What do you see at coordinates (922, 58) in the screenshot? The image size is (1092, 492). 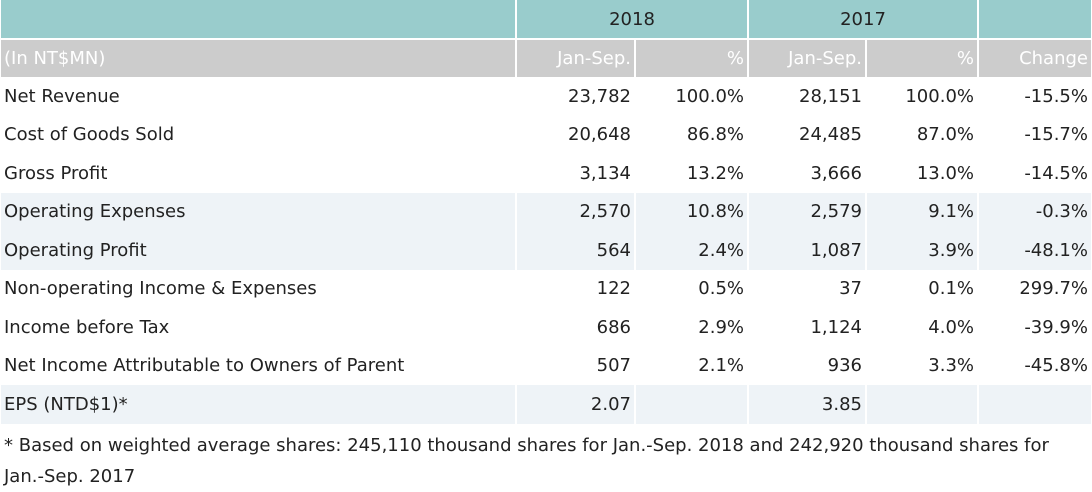 I see `pct-2017-header: %` at bounding box center [922, 58].